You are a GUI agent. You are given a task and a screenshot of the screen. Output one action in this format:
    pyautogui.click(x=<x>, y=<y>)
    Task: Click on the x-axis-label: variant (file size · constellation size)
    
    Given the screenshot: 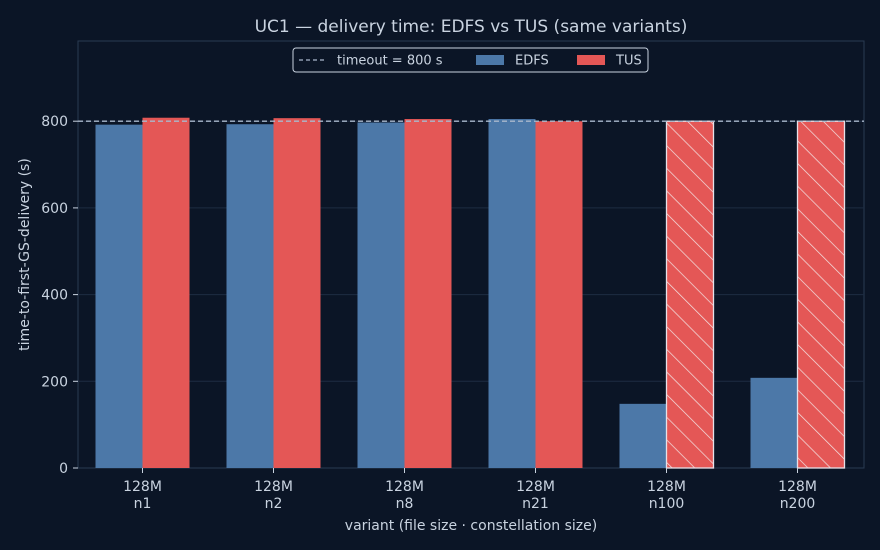 What is the action you would take?
    pyautogui.click(x=471, y=526)
    